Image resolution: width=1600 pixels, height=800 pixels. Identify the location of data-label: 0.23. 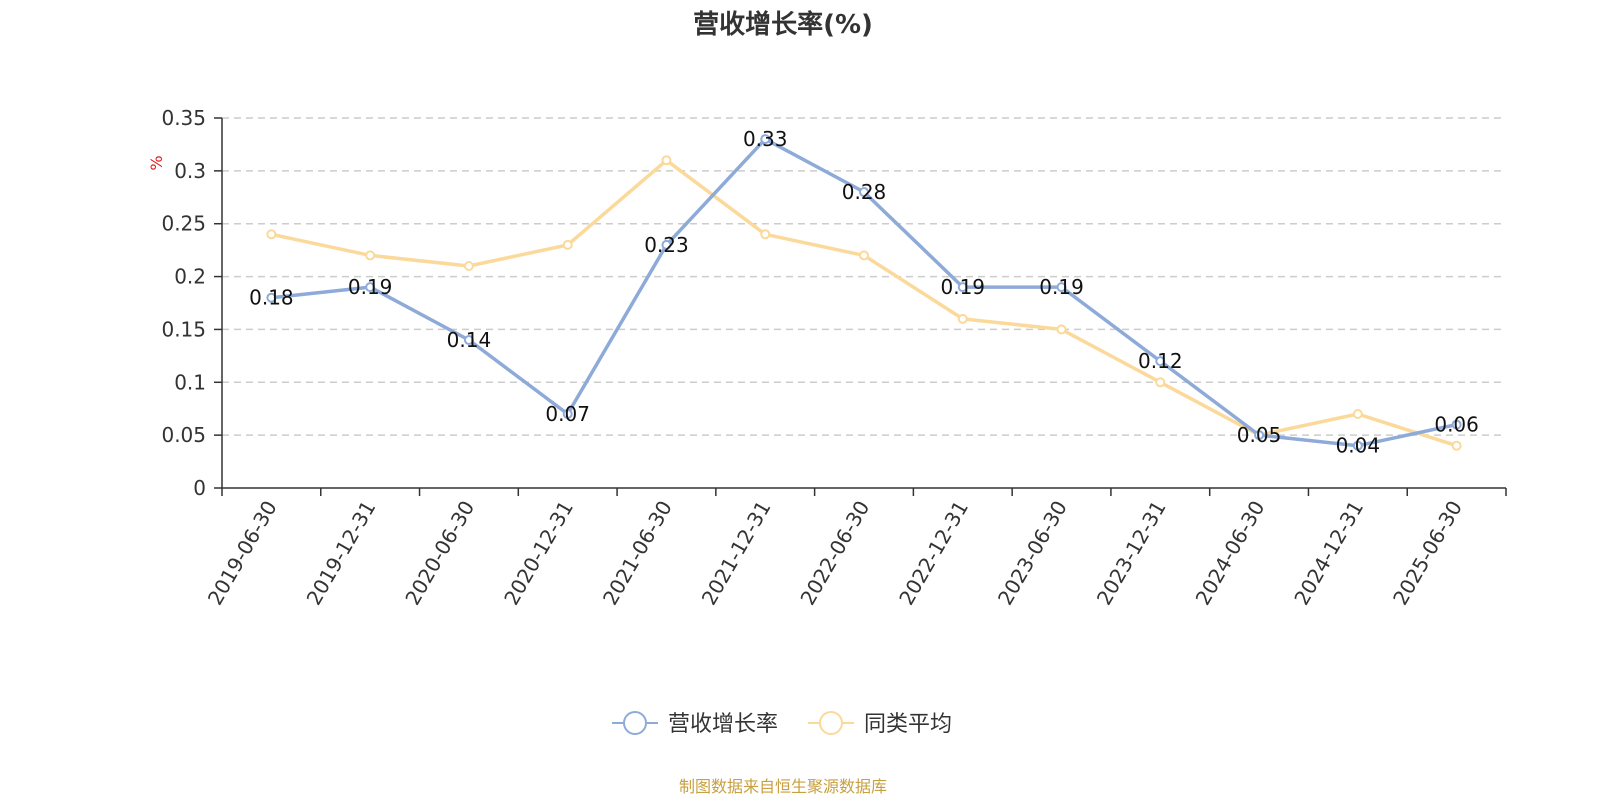
(666, 245).